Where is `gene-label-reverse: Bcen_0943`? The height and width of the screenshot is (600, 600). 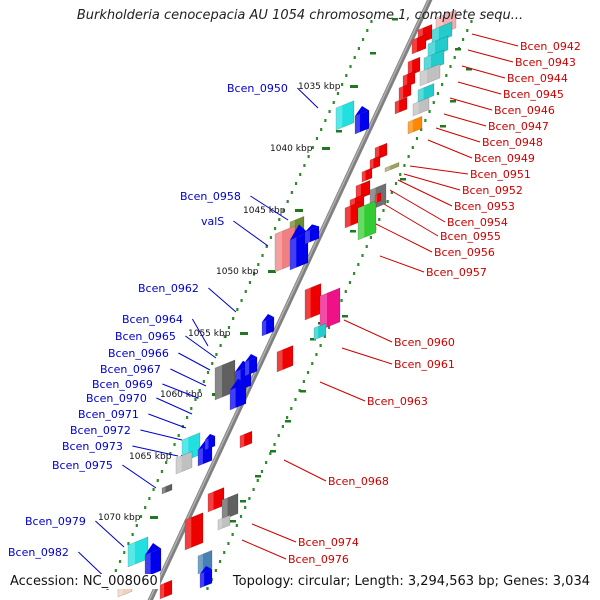 gene-label-reverse: Bcen_0943 is located at coordinates (545, 62).